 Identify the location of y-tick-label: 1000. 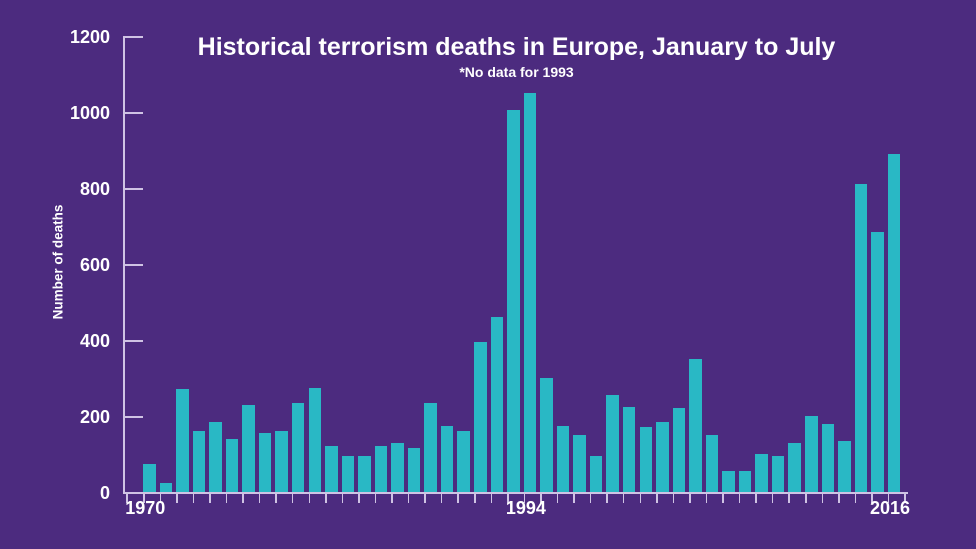
(89, 113).